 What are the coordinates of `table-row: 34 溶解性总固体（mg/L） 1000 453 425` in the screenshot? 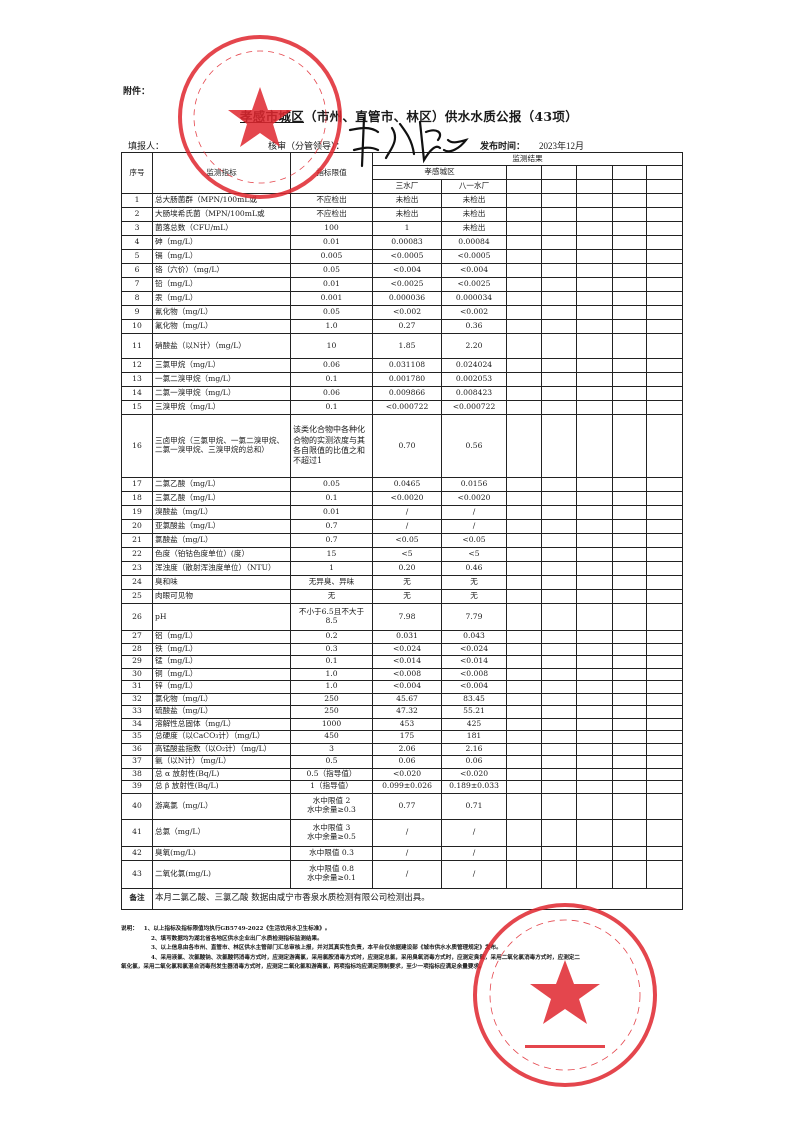 It's located at (402, 724).